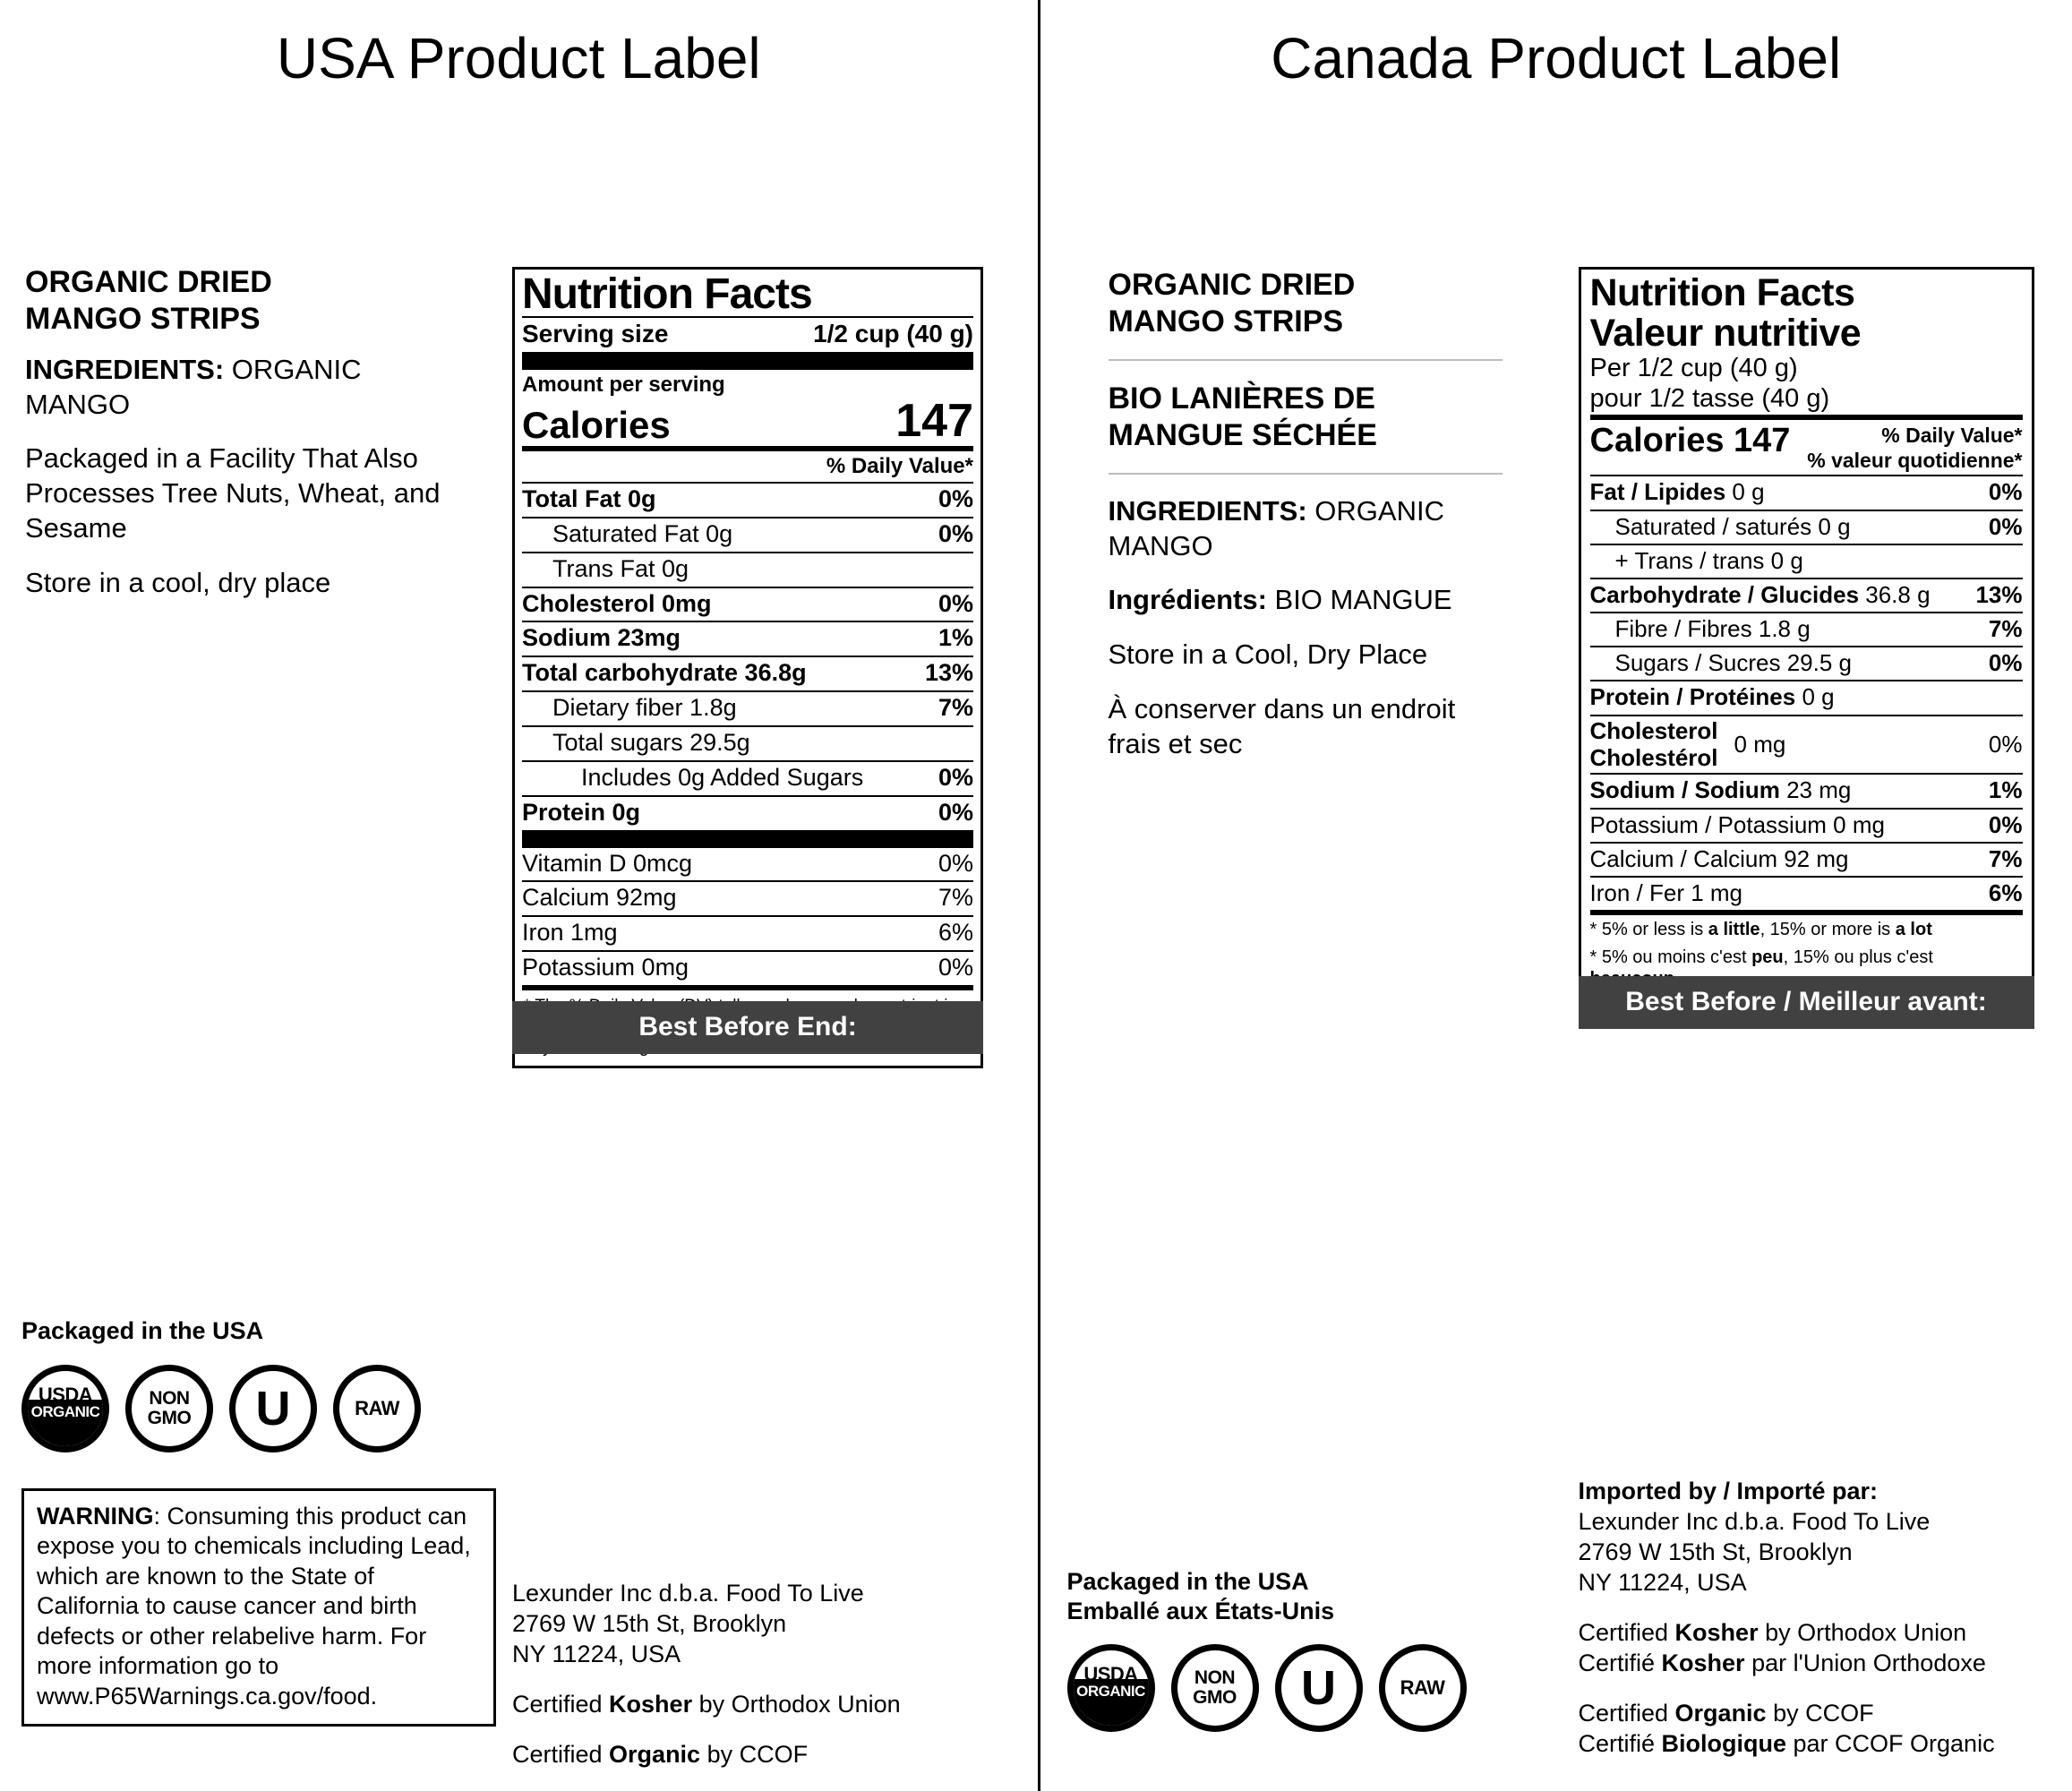 This screenshot has height=1791, width=2072. What do you see at coordinates (1626, 1633) in the screenshot?
I see `ca-kosher-en-pre: Certified` at bounding box center [1626, 1633].